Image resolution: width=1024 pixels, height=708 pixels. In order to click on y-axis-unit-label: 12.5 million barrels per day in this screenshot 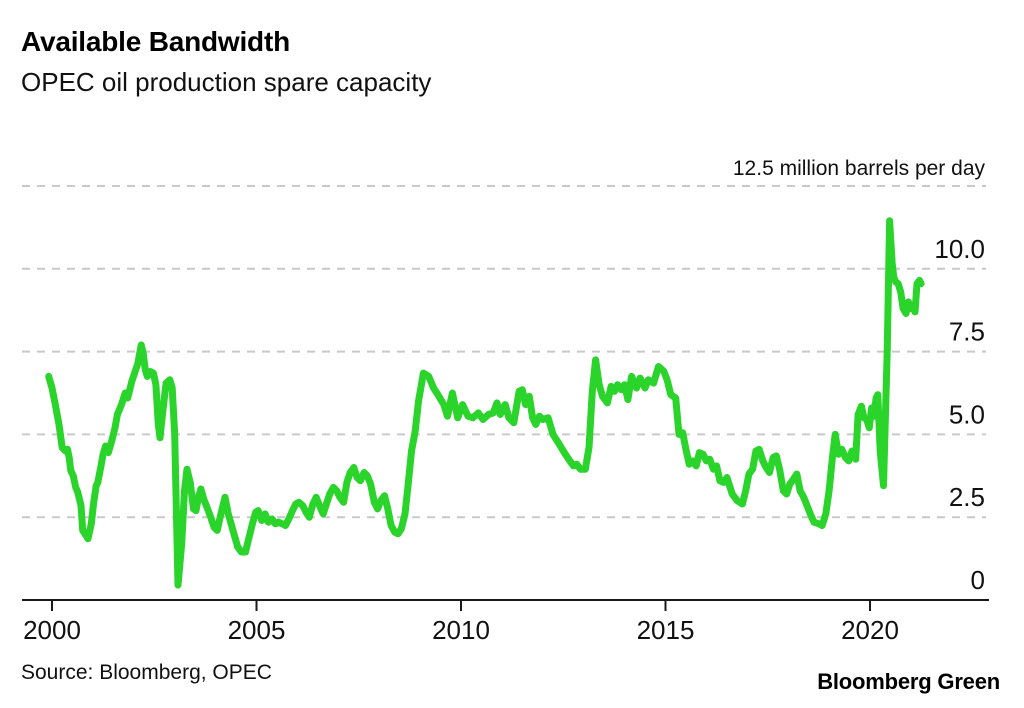, I will do `click(859, 168)`.